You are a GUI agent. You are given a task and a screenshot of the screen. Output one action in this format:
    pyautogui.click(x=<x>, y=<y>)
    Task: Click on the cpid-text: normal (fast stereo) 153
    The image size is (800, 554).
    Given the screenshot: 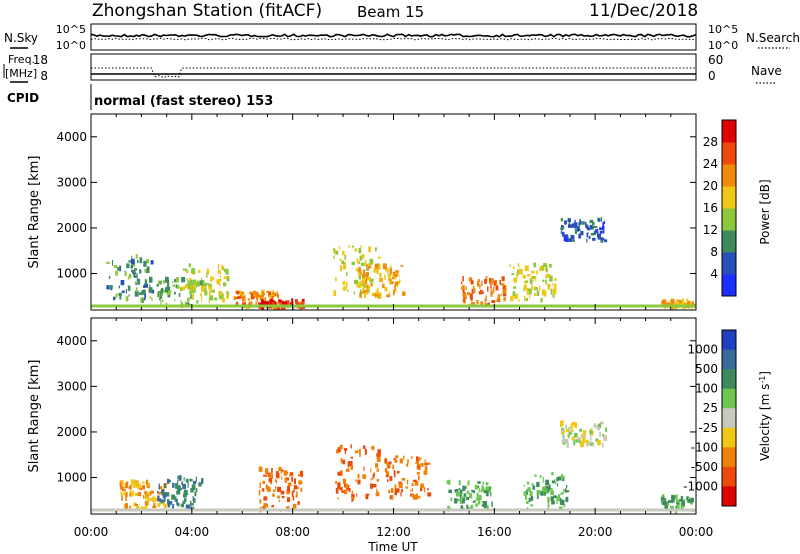 What is the action you would take?
    pyautogui.click(x=183, y=101)
    